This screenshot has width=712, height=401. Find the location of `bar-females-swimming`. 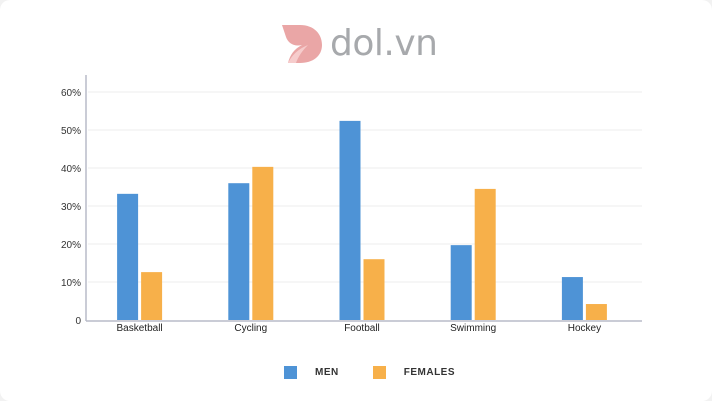

bar-females-swimming is located at coordinates (485, 254).